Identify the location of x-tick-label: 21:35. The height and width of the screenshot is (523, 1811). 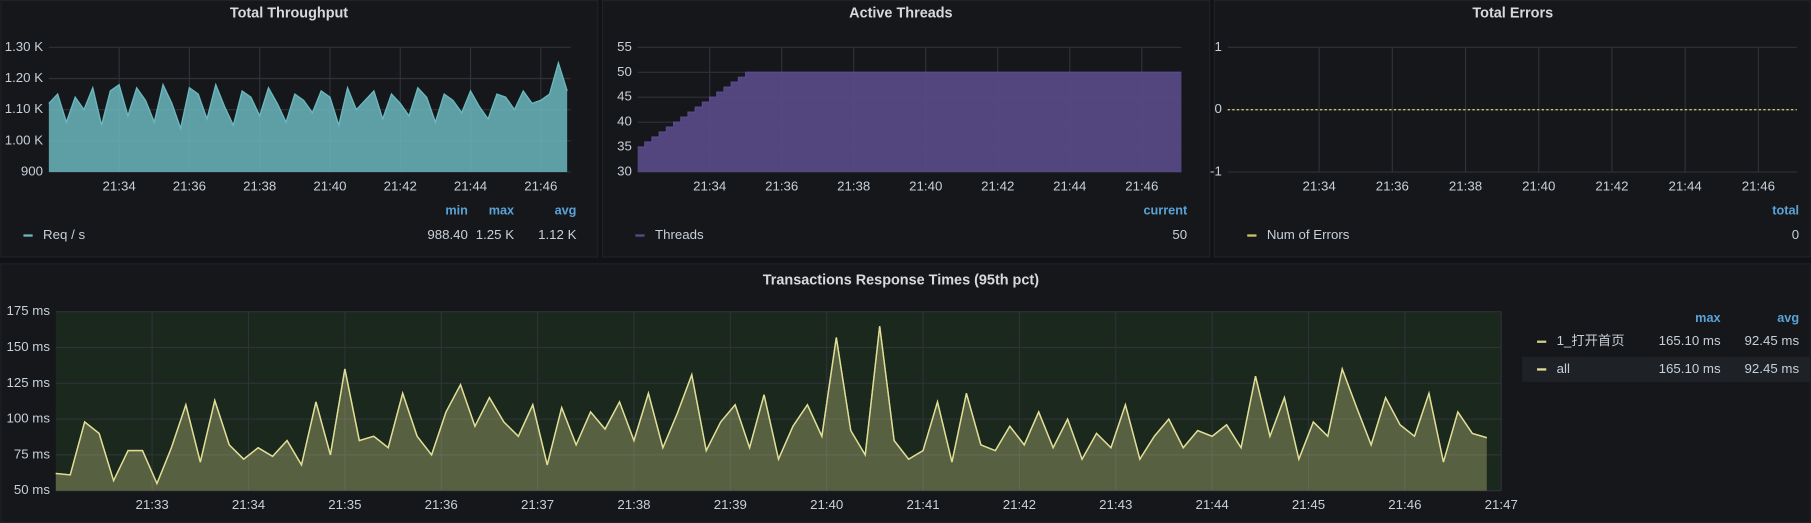
(344, 504).